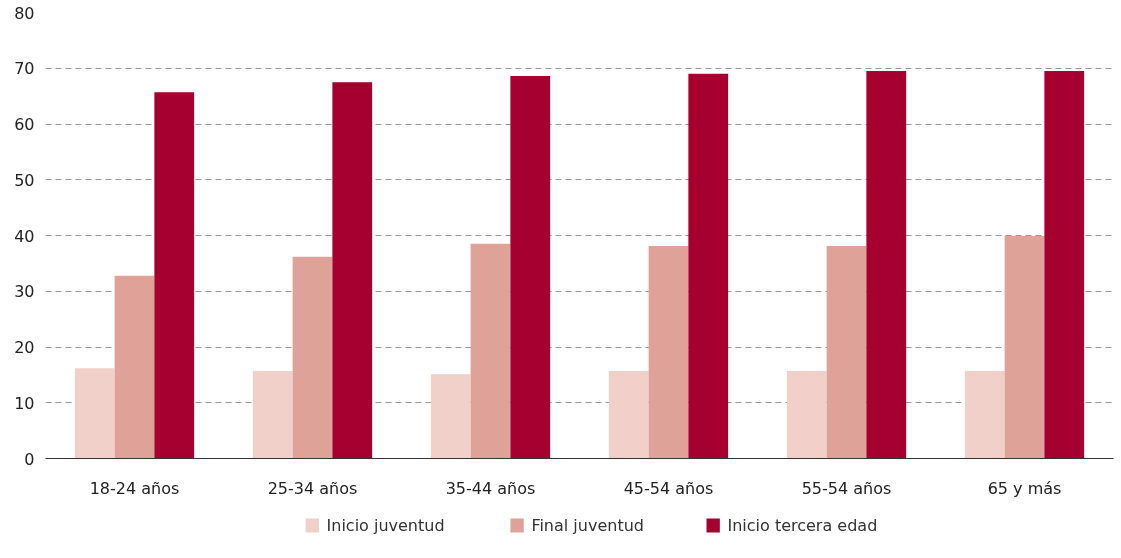 Image resolution: width=1121 pixels, height=558 pixels. I want to click on x-tick-label: 55-54 años, so click(846, 488).